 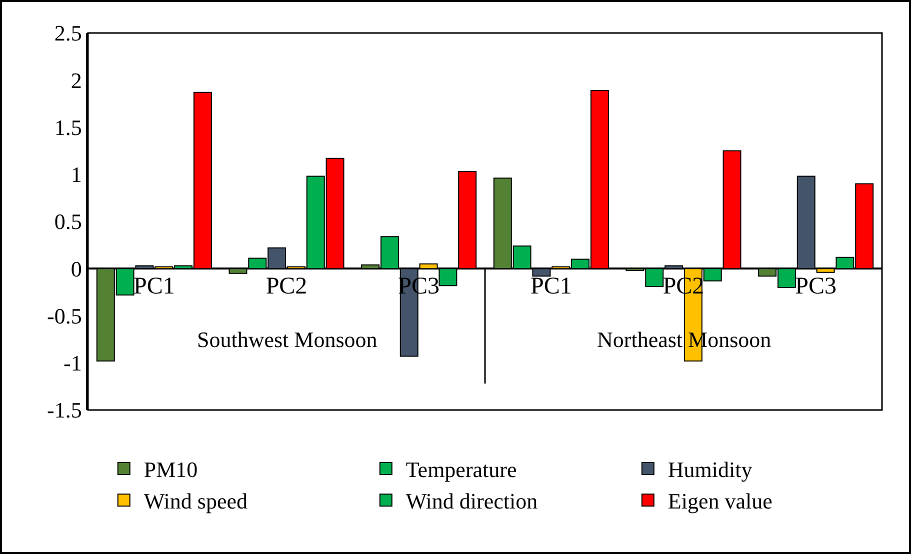 What do you see at coordinates (68, 221) in the screenshot?
I see `y-tick-label: 0.5` at bounding box center [68, 221].